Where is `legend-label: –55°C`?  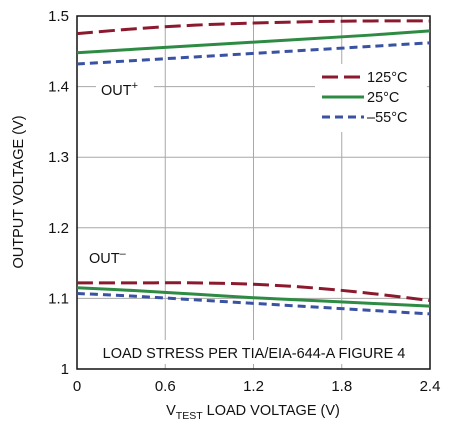
legend-label: –55°C is located at coordinates (387, 118).